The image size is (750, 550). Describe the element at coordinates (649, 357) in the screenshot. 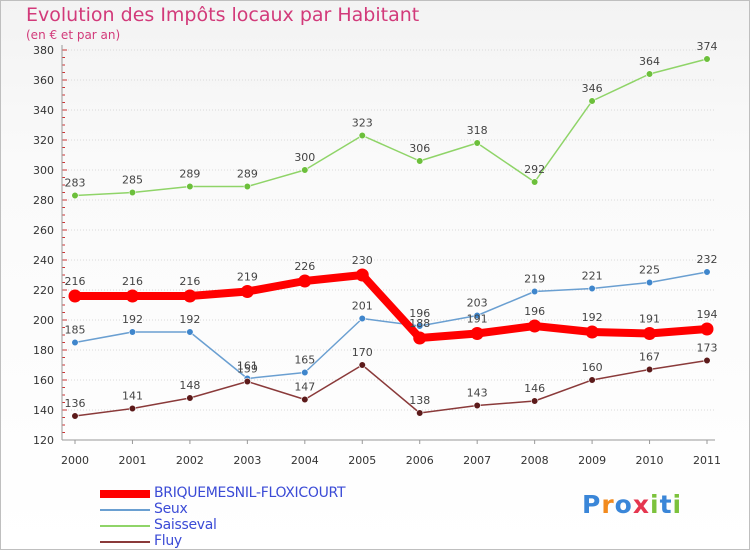

I see `data-label: 167` at that location.